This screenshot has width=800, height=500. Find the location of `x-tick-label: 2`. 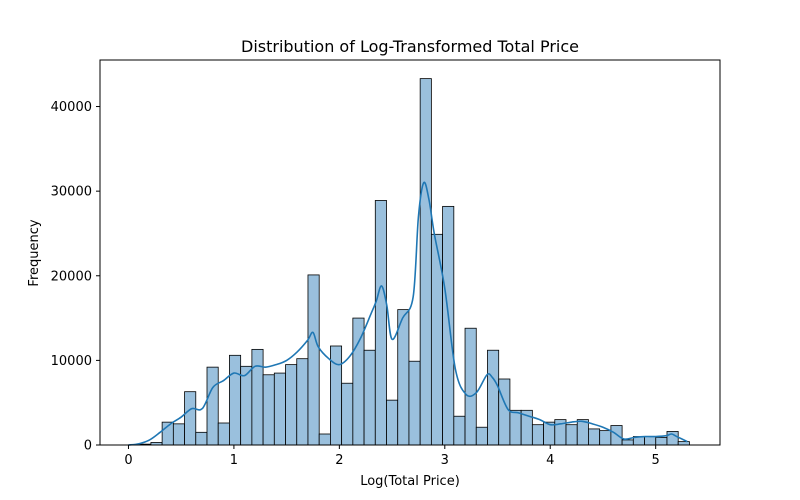

x-tick-label: 2 is located at coordinates (339, 460).